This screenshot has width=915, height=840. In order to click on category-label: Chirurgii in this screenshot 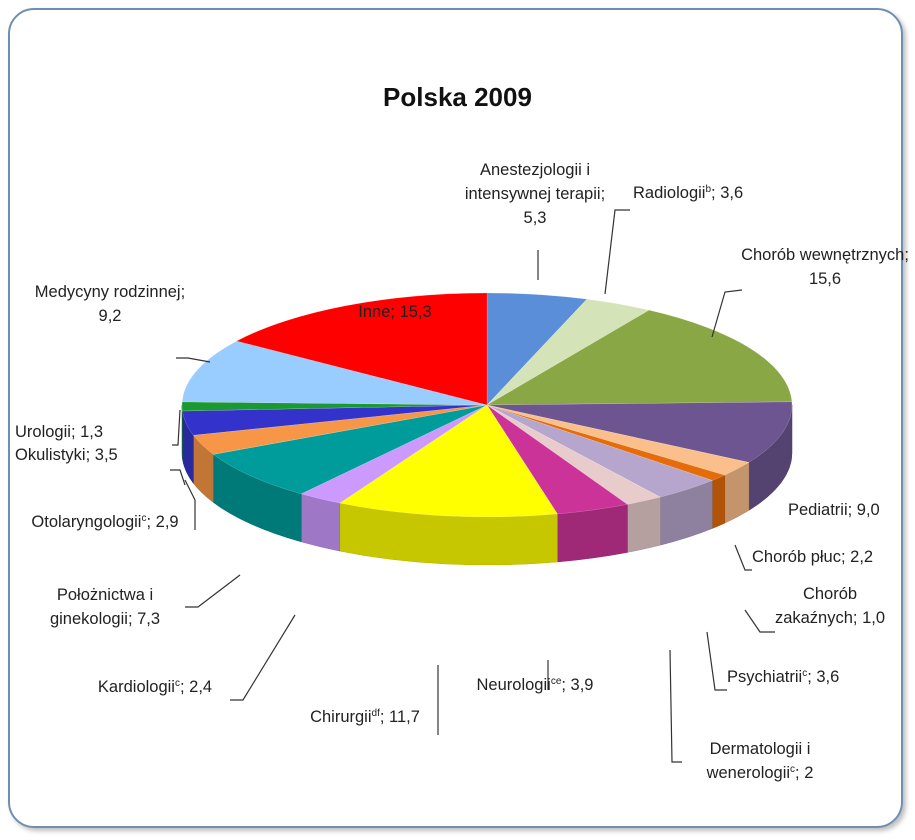, I will do `click(341, 717)`.